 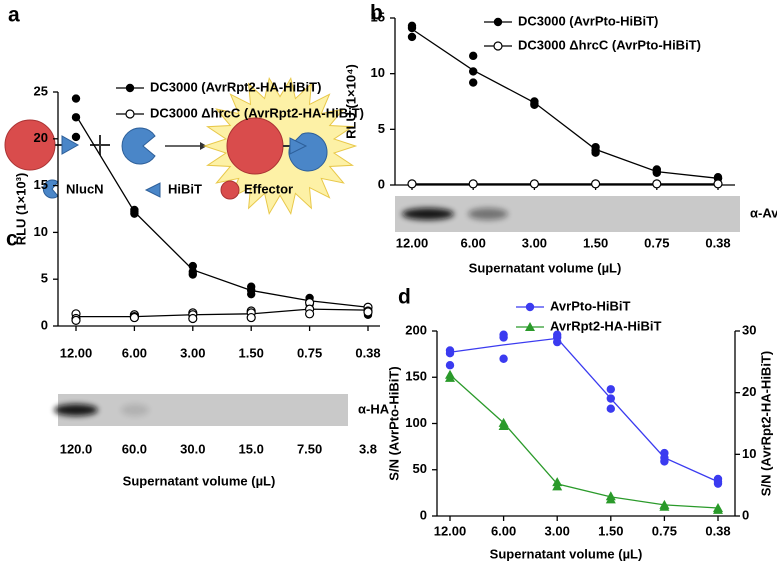 What do you see at coordinates (416, 376) in the screenshot?
I see `y-tick-label: 150` at bounding box center [416, 376].